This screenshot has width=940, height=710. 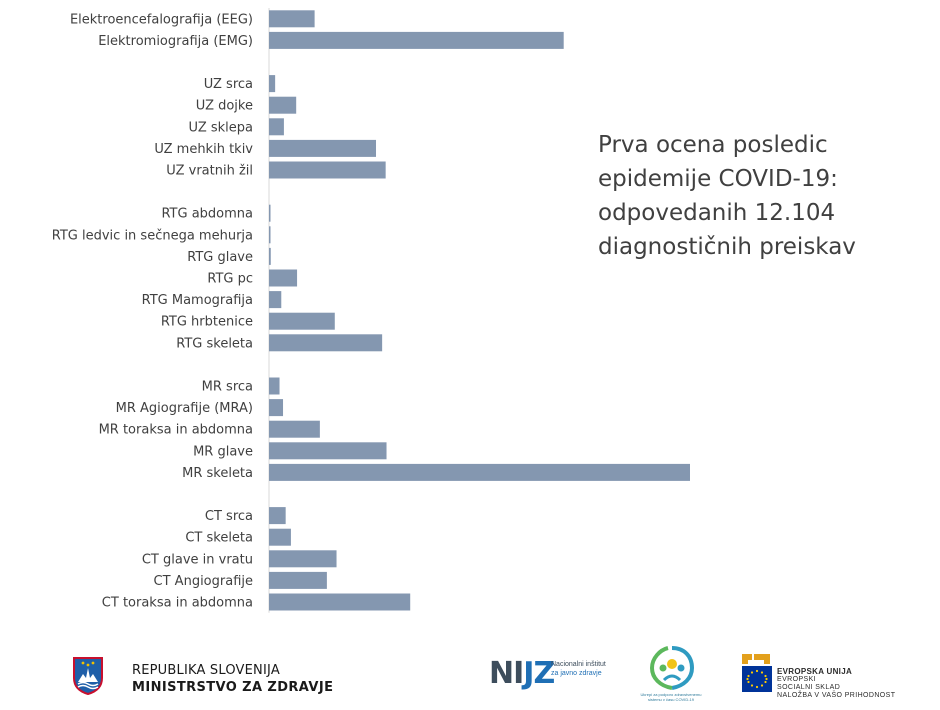 What do you see at coordinates (223, 451) in the screenshot?
I see `category-label: MR glave` at bounding box center [223, 451].